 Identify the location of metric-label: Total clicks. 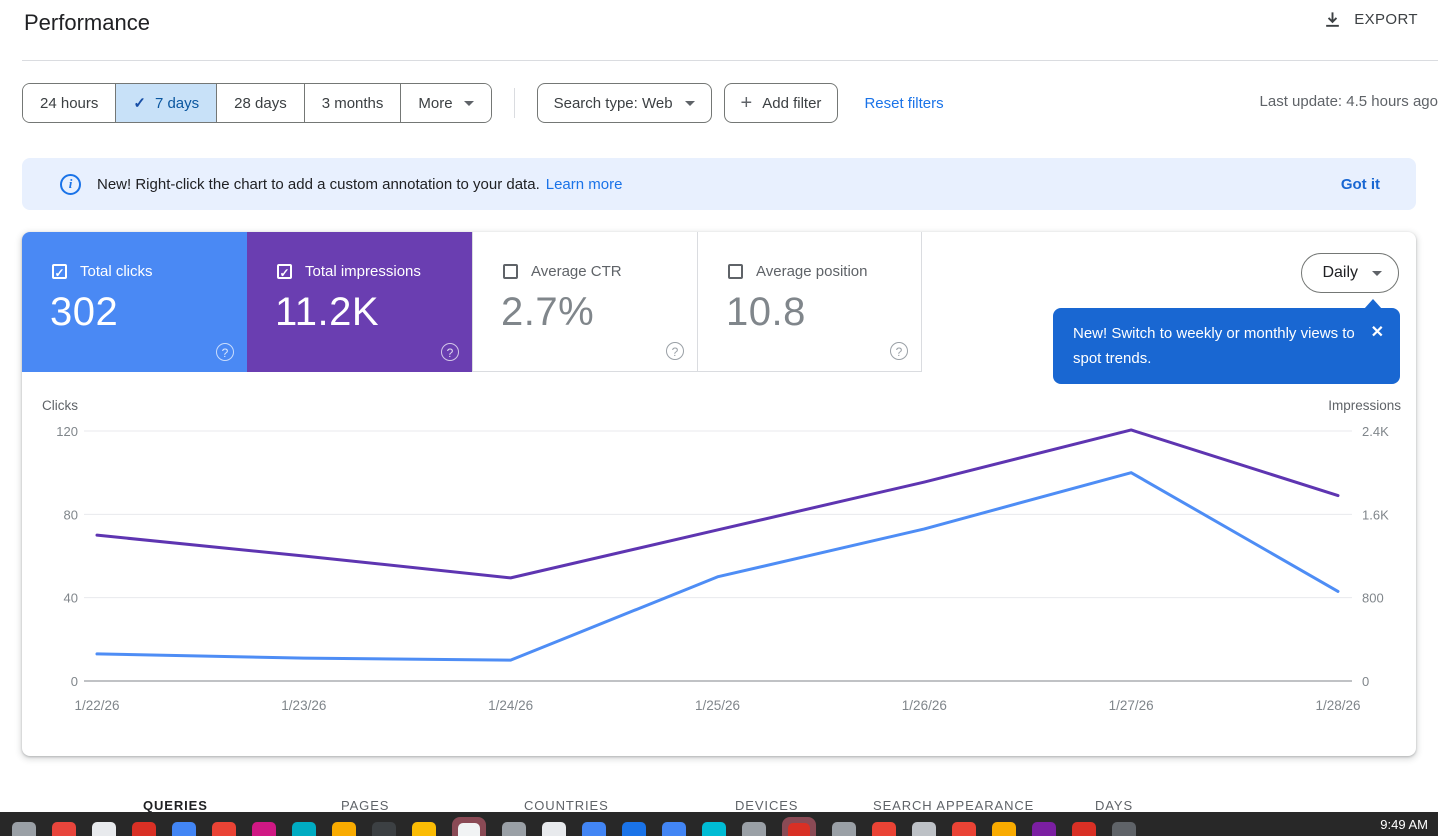
(116, 271).